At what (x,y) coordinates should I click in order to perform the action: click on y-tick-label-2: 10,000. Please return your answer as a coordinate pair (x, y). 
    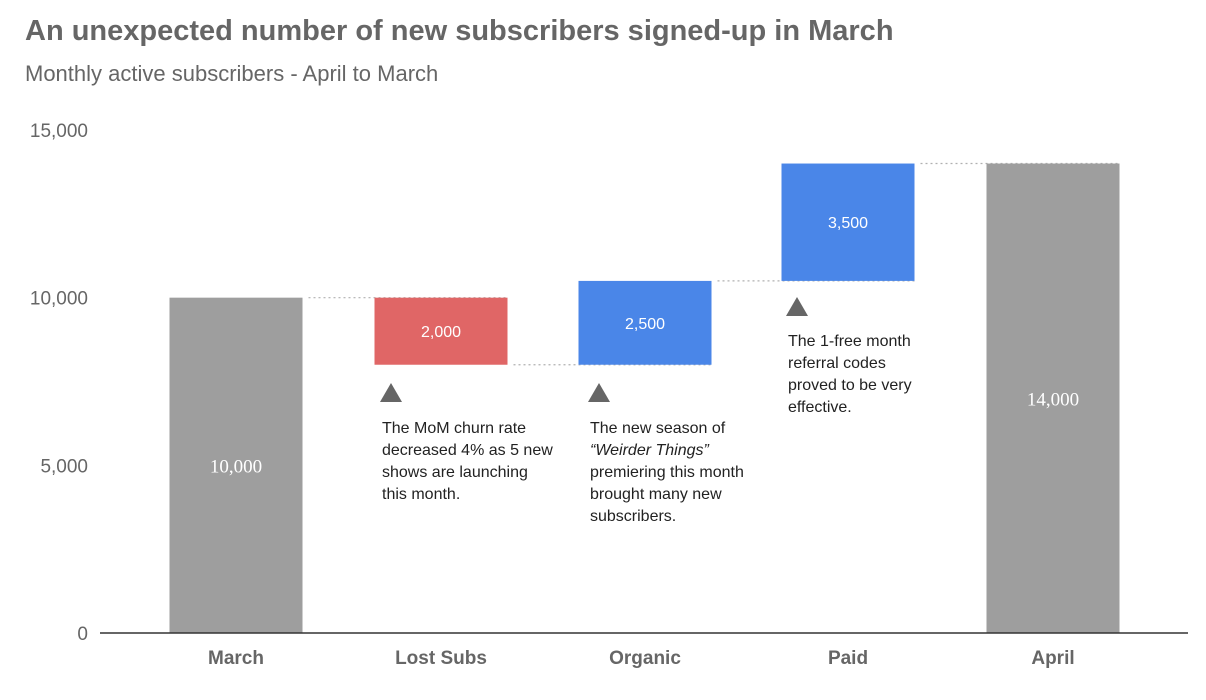
    Looking at the image, I should click on (59, 299).